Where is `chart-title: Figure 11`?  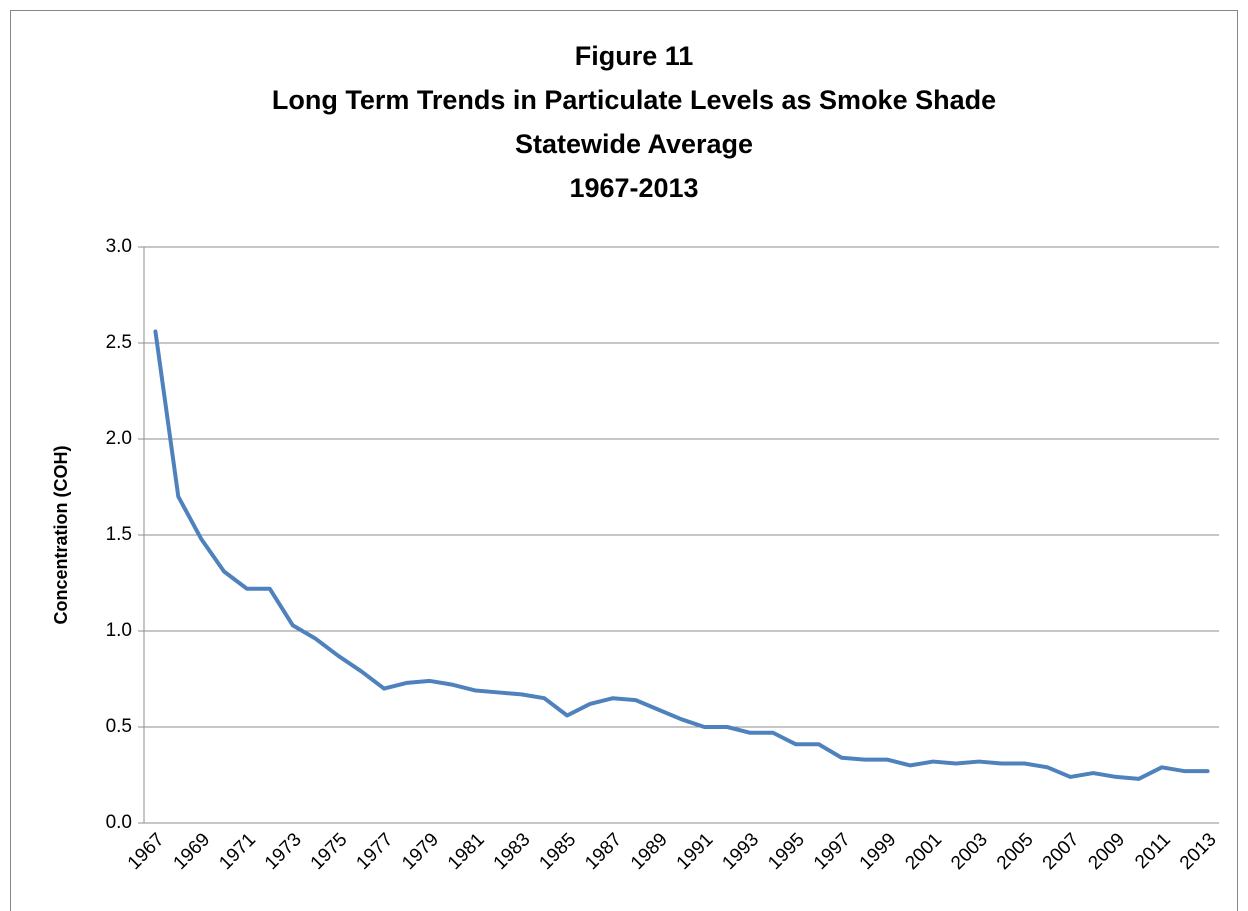
chart-title: Figure 11 is located at coordinates (634, 56).